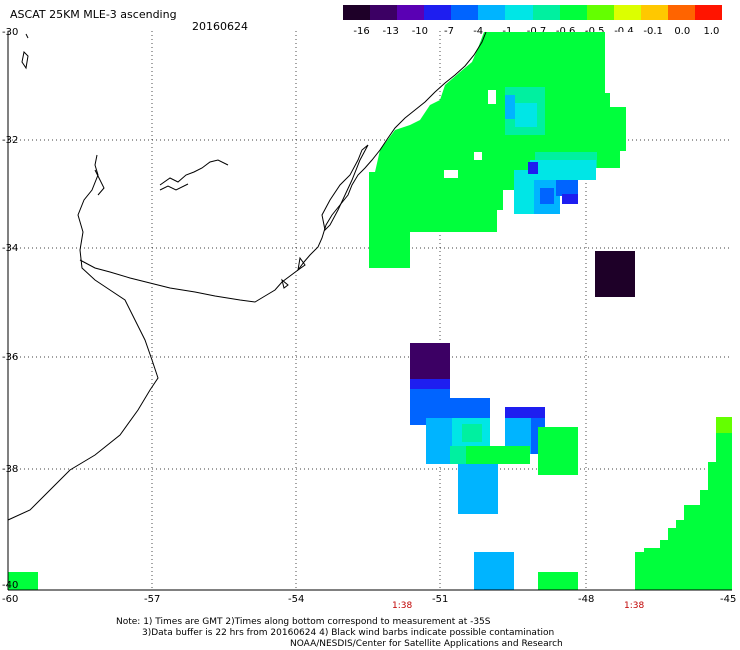 The image size is (740, 650). Describe the element at coordinates (624, 31) in the screenshot. I see `colorbar-label: -0.4` at that location.